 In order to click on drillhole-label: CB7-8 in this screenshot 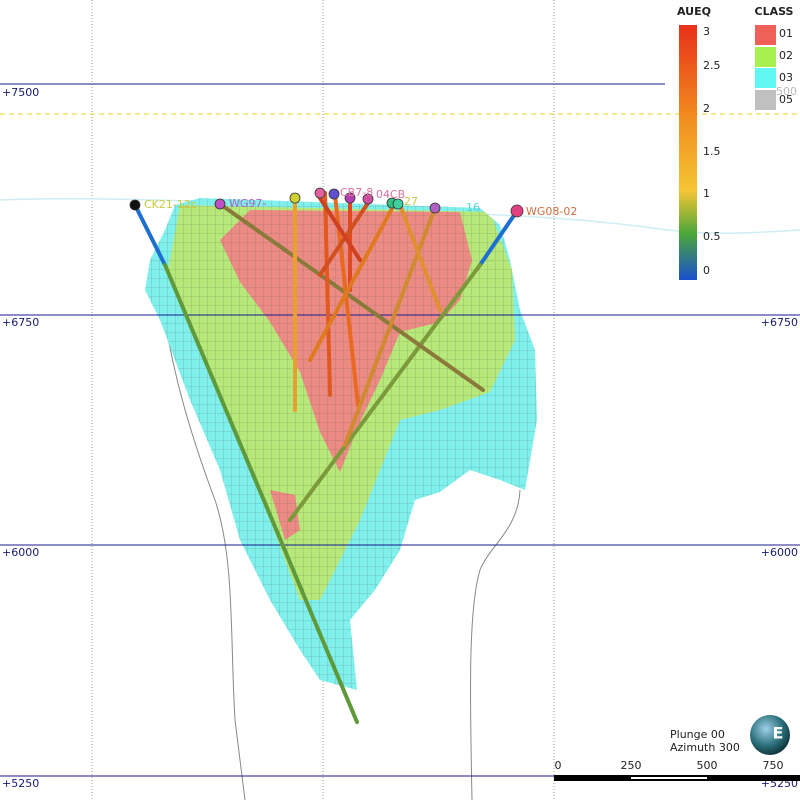, I will do `click(356, 192)`.